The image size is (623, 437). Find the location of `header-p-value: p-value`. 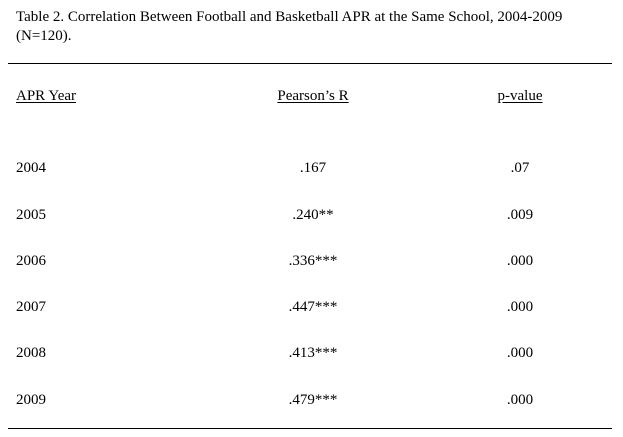

header-p-value: p-value is located at coordinates (520, 96).